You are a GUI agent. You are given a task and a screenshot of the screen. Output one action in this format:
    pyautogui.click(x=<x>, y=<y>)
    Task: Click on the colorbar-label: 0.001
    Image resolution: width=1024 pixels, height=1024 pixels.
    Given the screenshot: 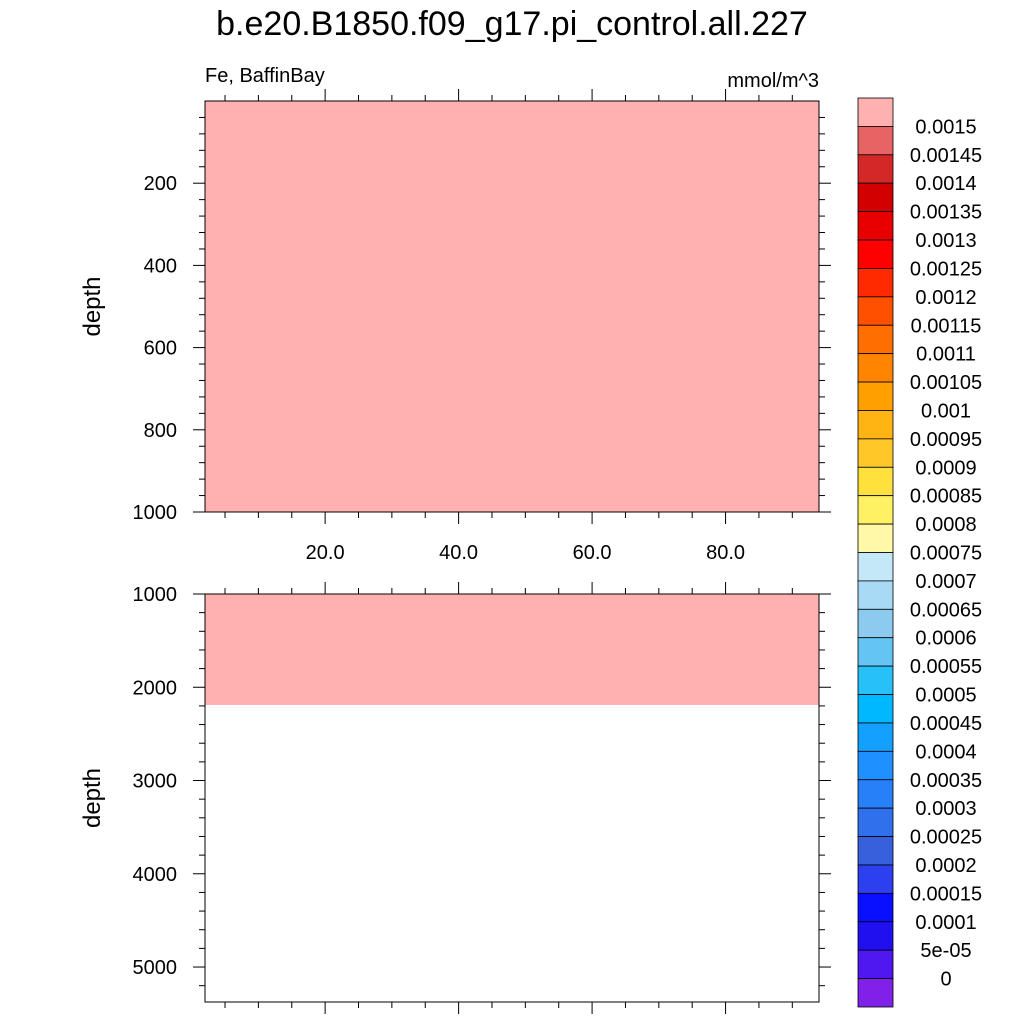 What is the action you would take?
    pyautogui.click(x=946, y=411)
    